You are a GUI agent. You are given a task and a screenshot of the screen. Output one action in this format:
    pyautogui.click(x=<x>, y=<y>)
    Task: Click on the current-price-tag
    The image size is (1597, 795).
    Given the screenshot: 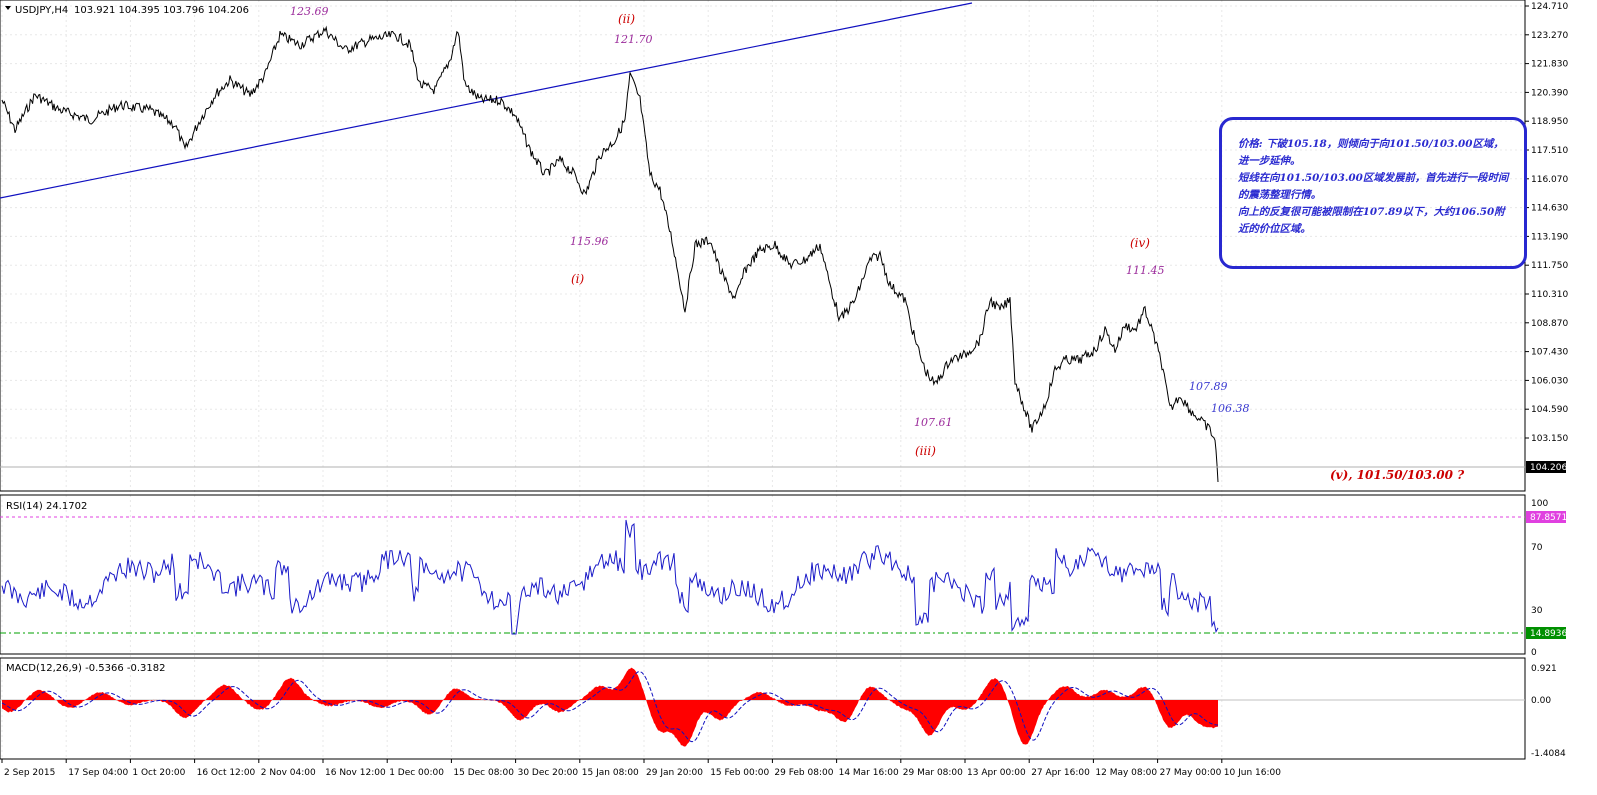 What is the action you would take?
    pyautogui.click(x=1546, y=467)
    